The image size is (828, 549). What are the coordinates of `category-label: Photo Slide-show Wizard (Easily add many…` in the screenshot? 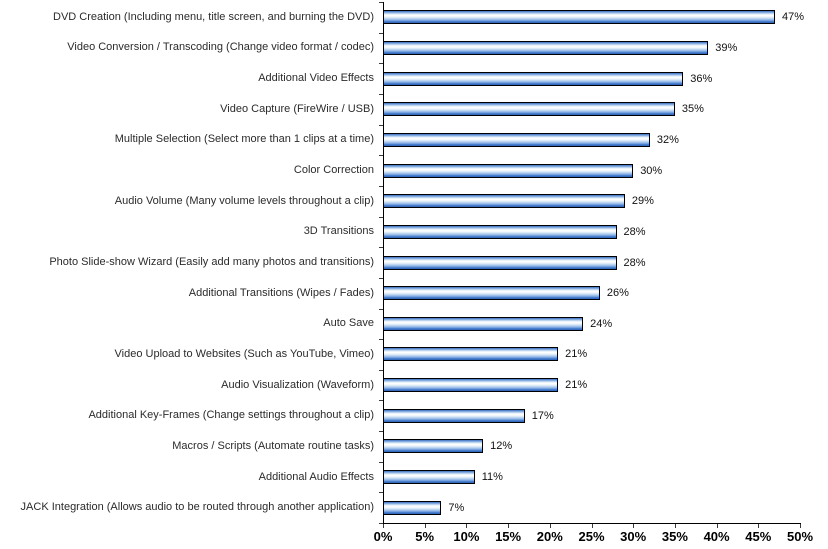 It's located at (211, 262).